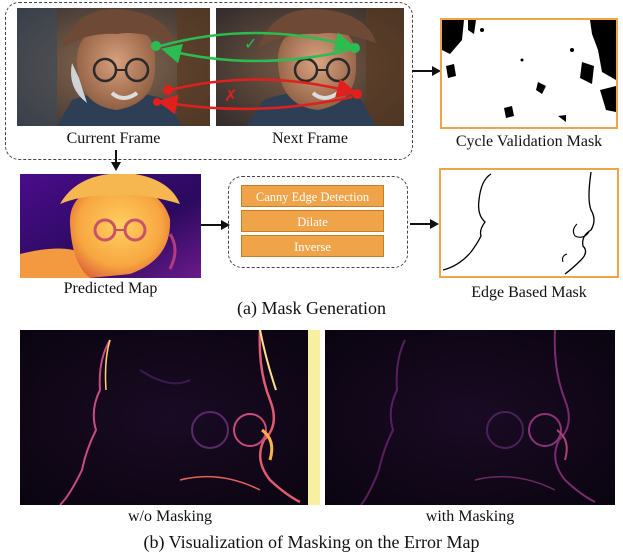 The height and width of the screenshot is (558, 623). Describe the element at coordinates (312, 196) in the screenshot. I see `step-canny-edge-detection: Canny Edge Detection` at that location.